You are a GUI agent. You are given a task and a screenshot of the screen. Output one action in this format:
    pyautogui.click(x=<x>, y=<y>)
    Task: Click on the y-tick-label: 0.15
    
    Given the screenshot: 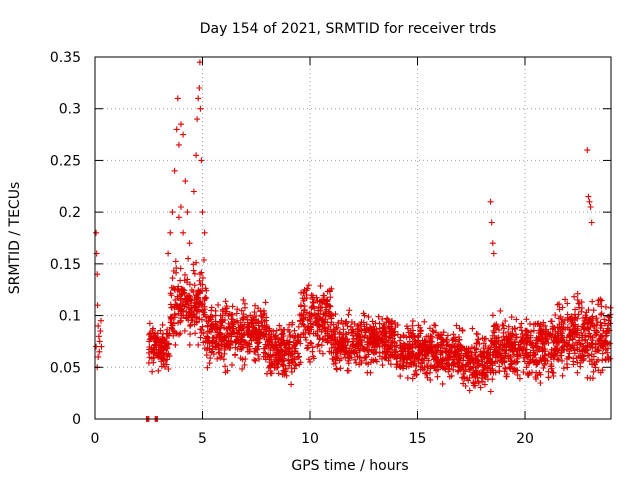 What is the action you would take?
    pyautogui.click(x=65, y=265)
    